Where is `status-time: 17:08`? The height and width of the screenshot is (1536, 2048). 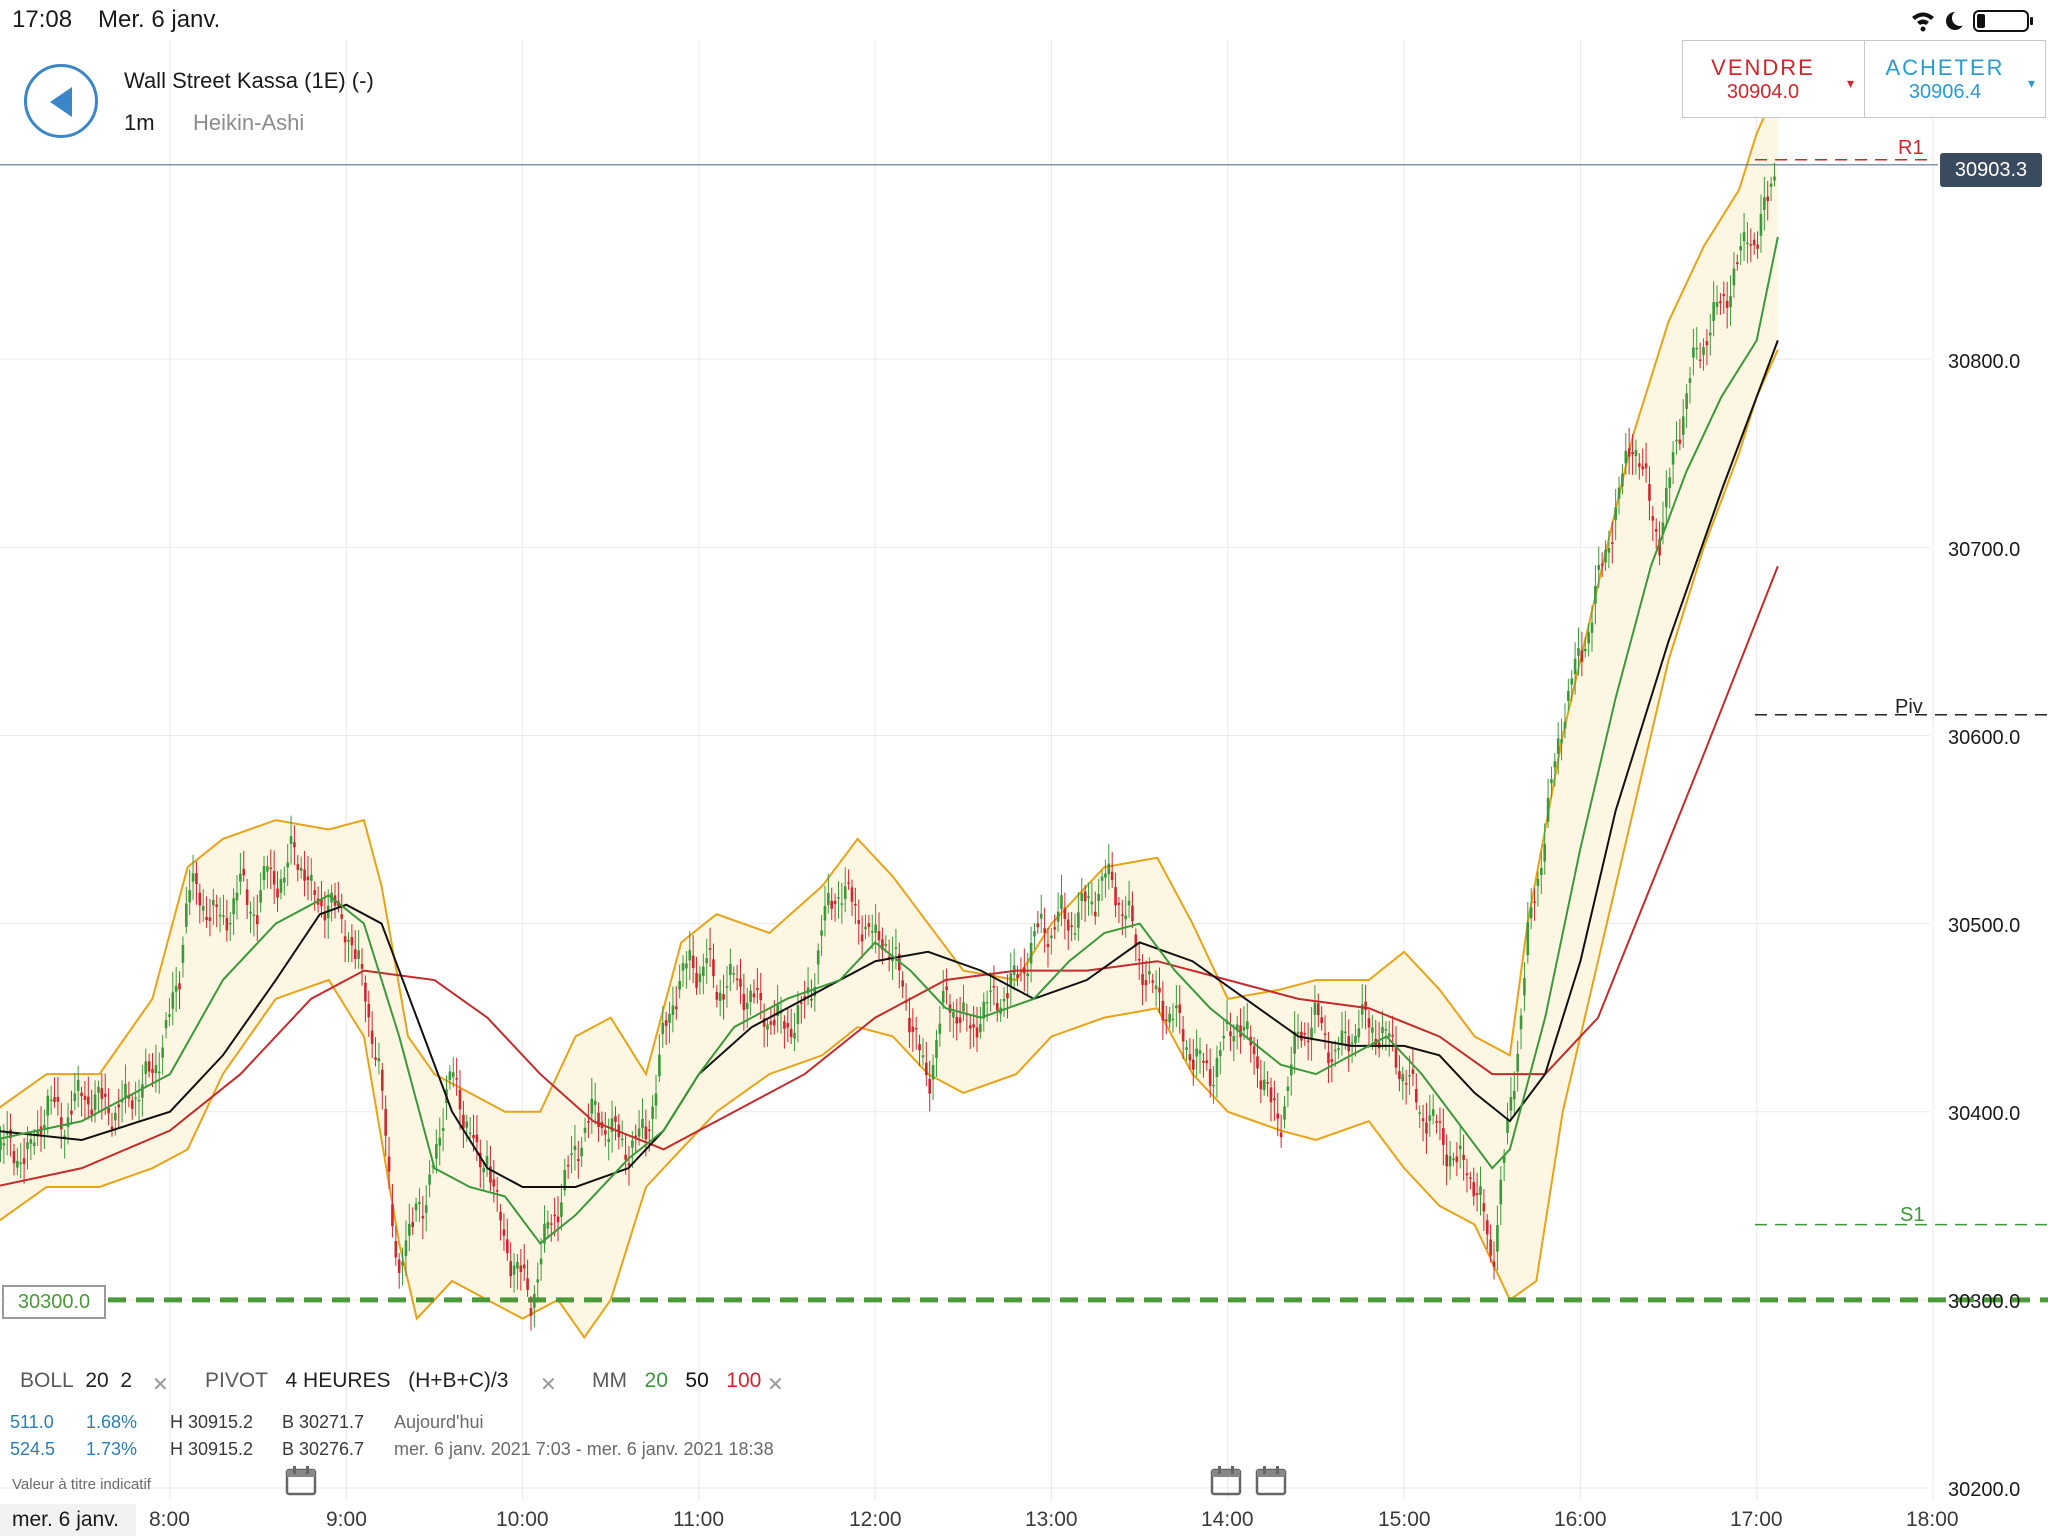
status-time: 17:08 is located at coordinates (42, 19).